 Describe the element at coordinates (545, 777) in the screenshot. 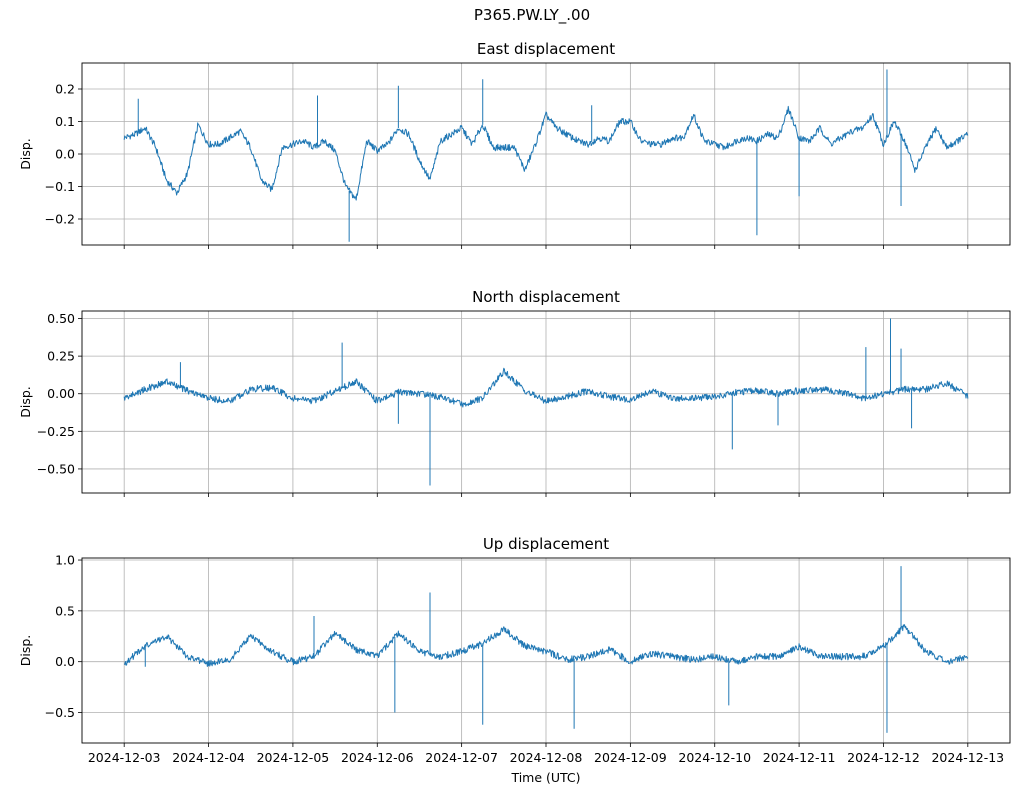

I see `x-axis-label: Time (UTC)` at that location.